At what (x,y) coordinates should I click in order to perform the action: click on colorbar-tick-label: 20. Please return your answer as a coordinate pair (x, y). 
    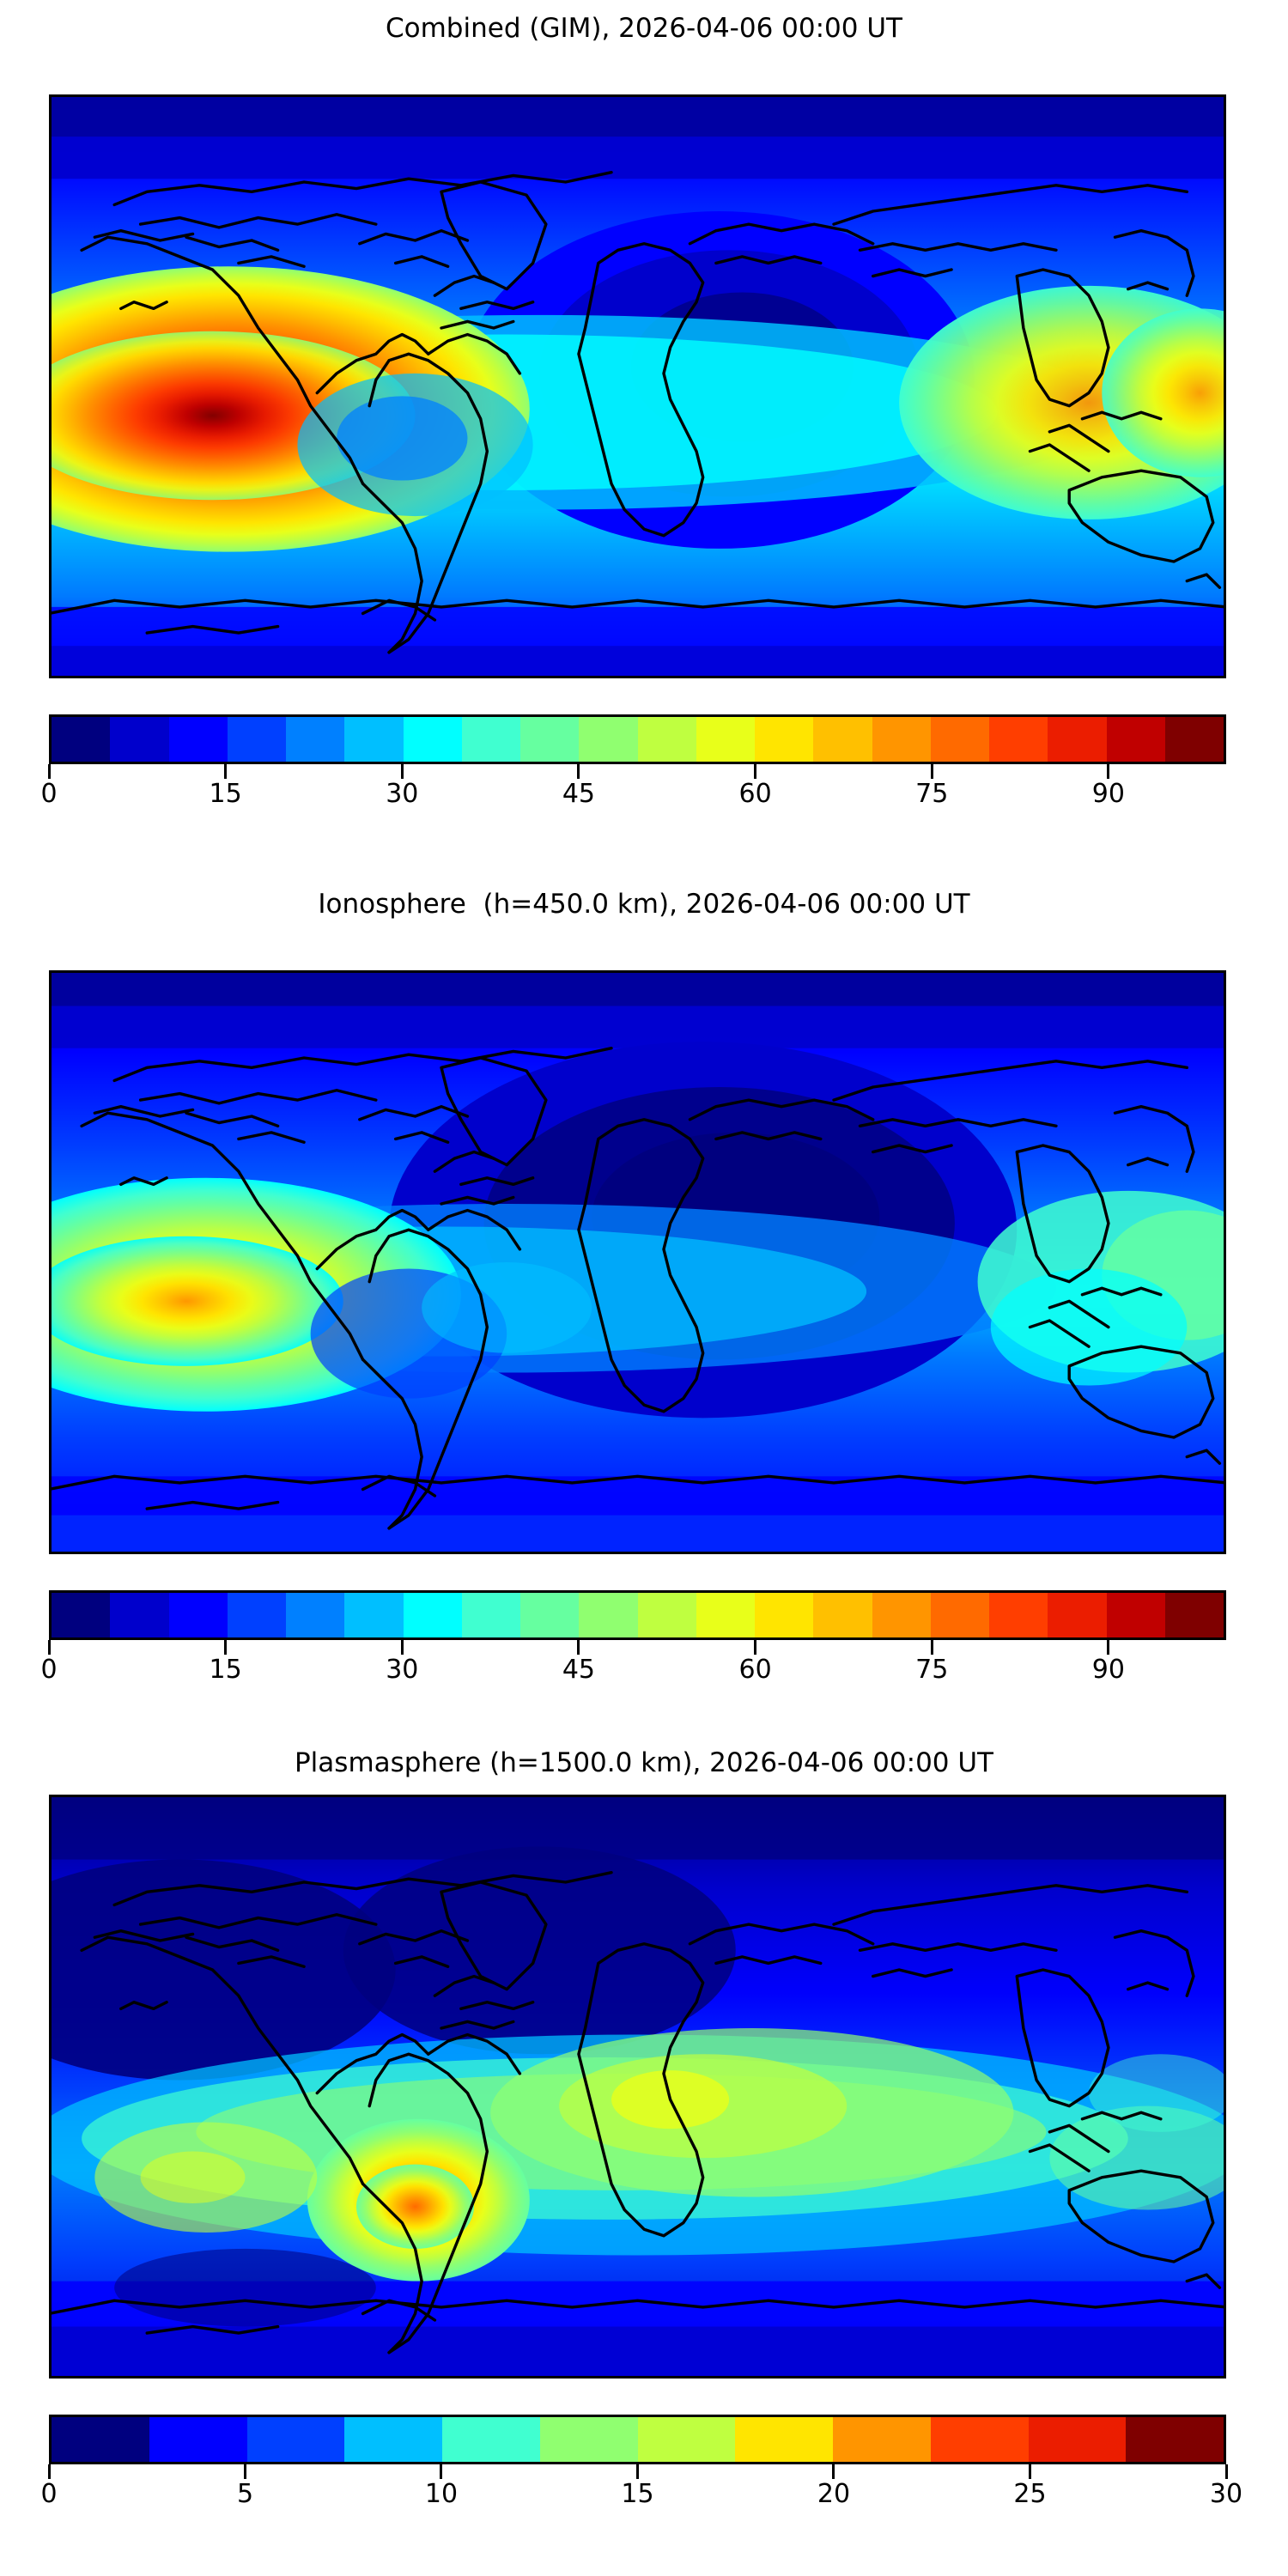
    Looking at the image, I should click on (834, 2494).